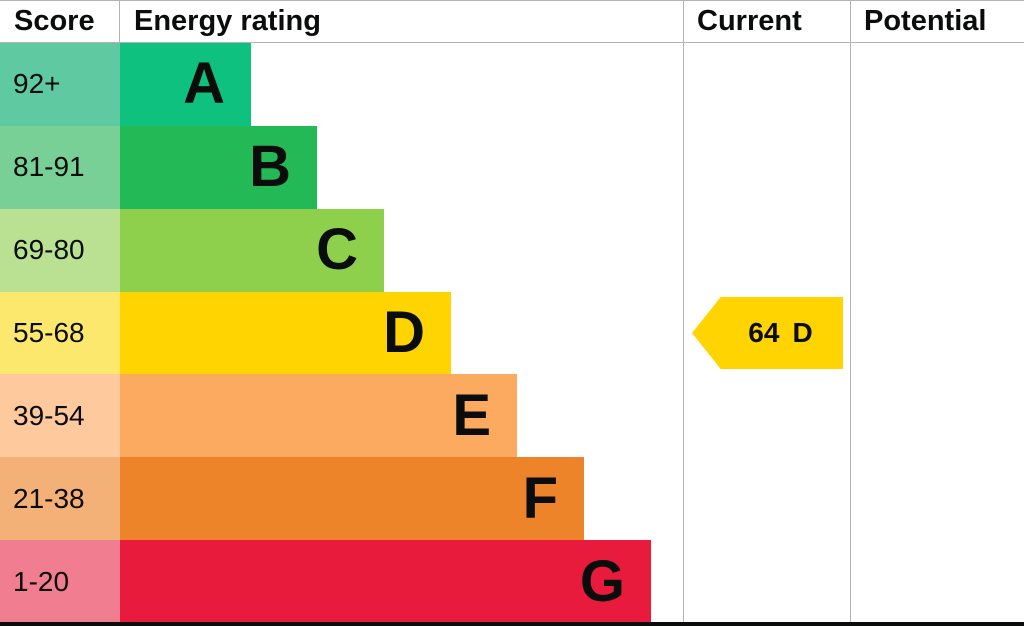  Describe the element at coordinates (60, 333) in the screenshot. I see `score-range-d: 55-68` at that location.